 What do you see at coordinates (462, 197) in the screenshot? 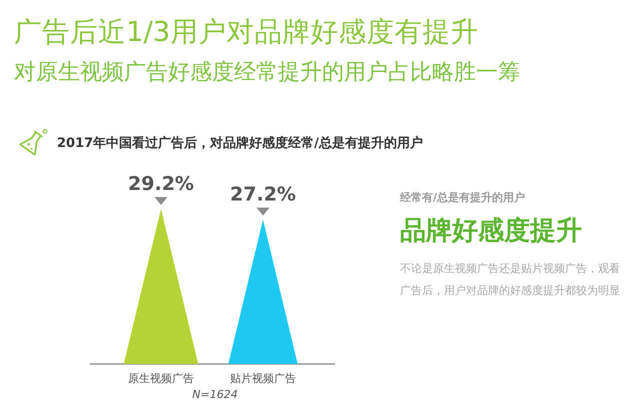
I see `text: 经常有/总是有提升的用户` at bounding box center [462, 197].